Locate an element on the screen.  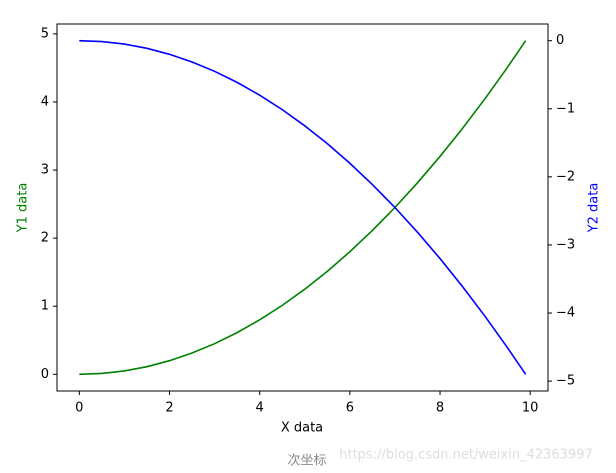
x-tick-label: 0 is located at coordinates (79, 408).